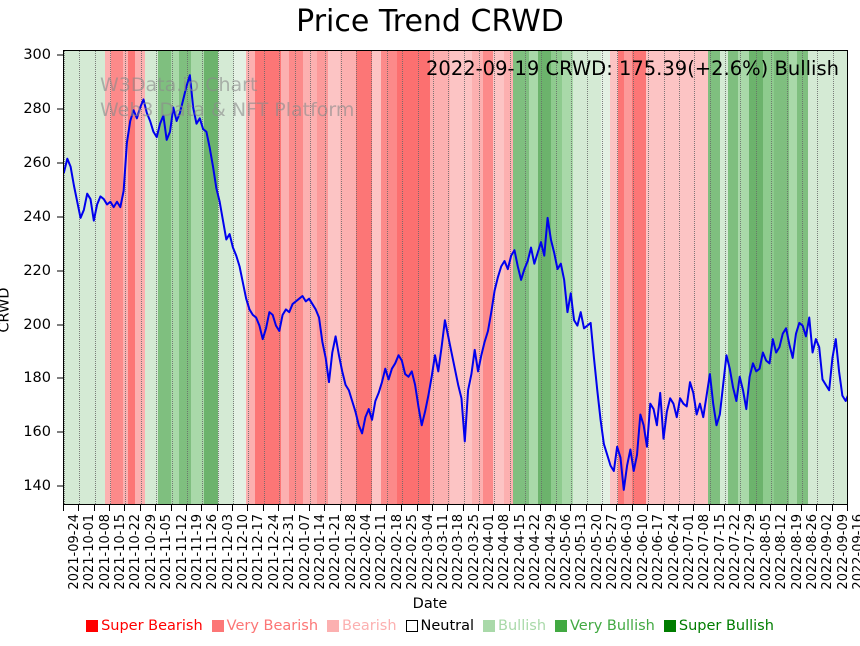  I want to click on x-tick-label: 2022-09-09, so click(843, 552).